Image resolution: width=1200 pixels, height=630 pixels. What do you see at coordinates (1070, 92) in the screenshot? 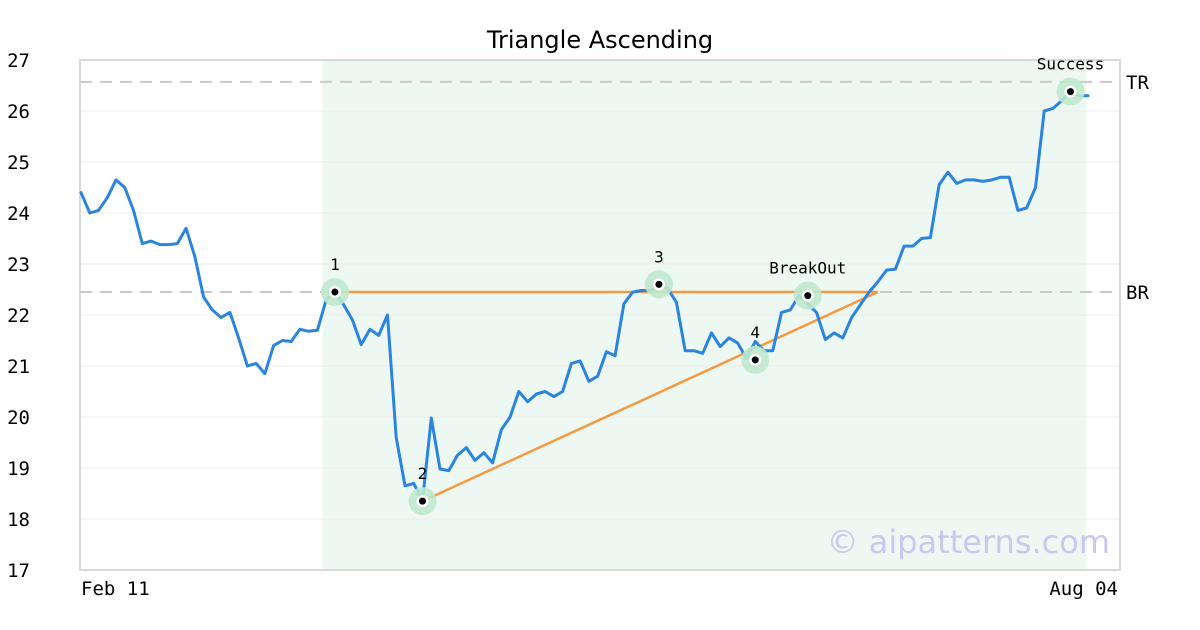
I see `pattern-point-success` at bounding box center [1070, 92].